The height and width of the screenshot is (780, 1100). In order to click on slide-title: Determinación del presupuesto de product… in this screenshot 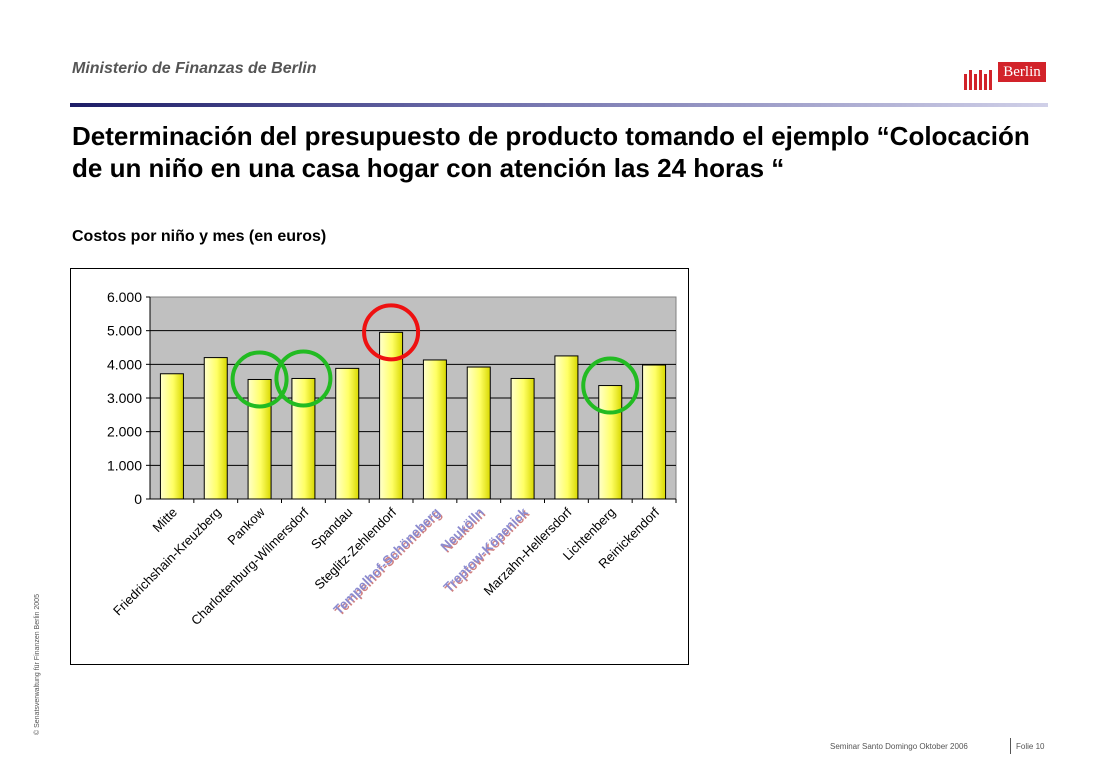, I will do `click(551, 152)`.